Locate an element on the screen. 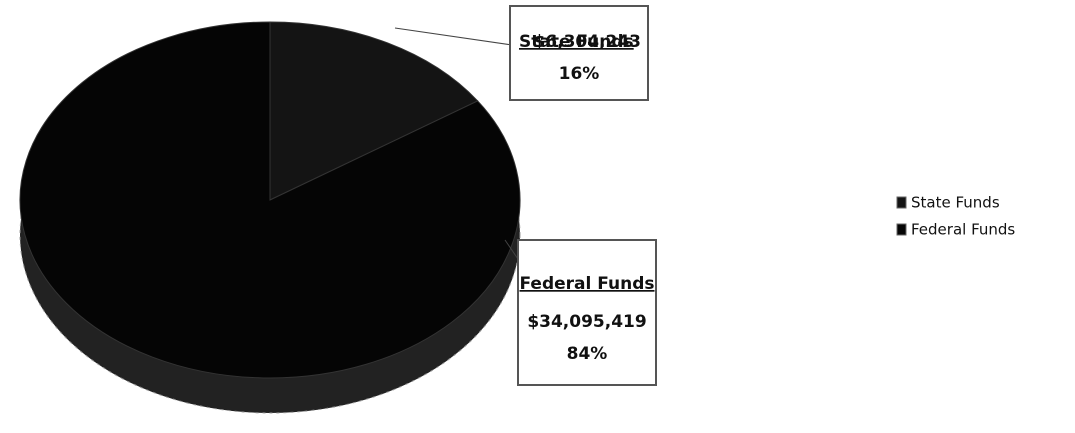 The image size is (1075, 433). value-label: $34,095,419 is located at coordinates (586, 322).